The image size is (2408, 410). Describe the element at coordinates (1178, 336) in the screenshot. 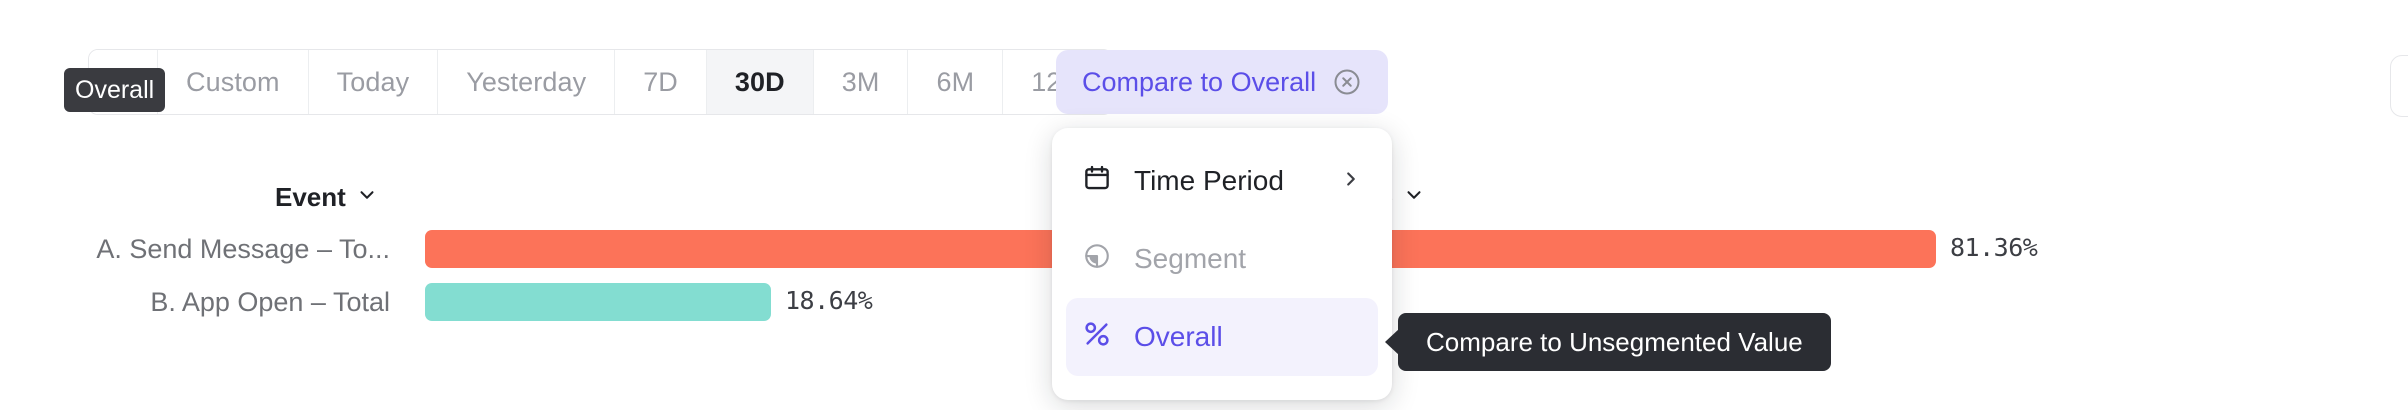

I see `menu-item-label: Overall` at that location.